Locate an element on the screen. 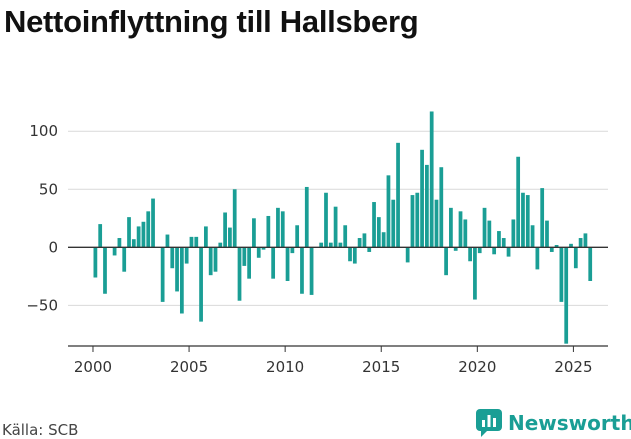  brand-logo: Newsworthy is located at coordinates (553, 423).